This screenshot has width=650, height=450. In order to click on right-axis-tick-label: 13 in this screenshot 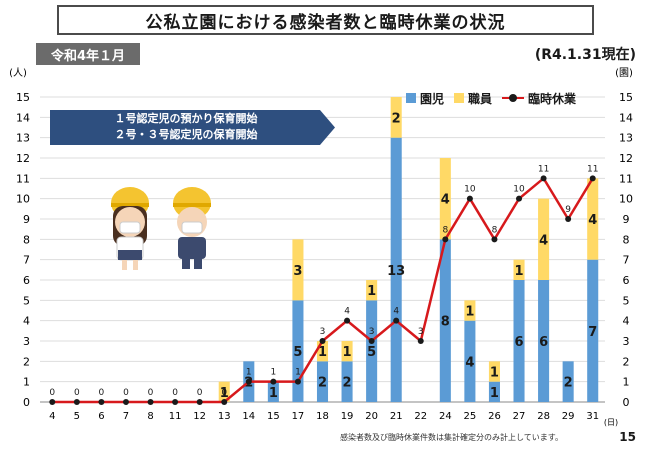, I will do `click(626, 138)`.